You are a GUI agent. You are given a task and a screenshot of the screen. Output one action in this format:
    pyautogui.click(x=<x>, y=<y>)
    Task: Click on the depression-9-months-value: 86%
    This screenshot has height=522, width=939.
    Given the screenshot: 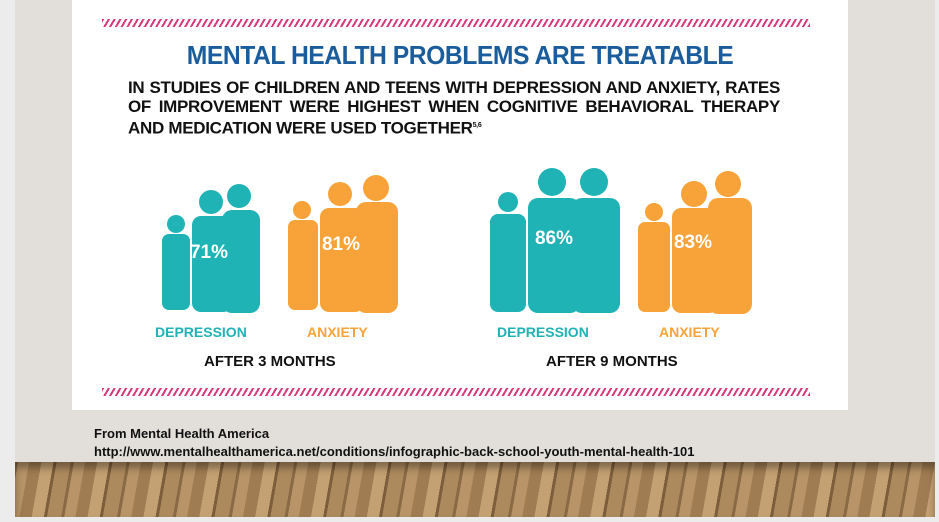 What is the action you would take?
    pyautogui.click(x=554, y=238)
    